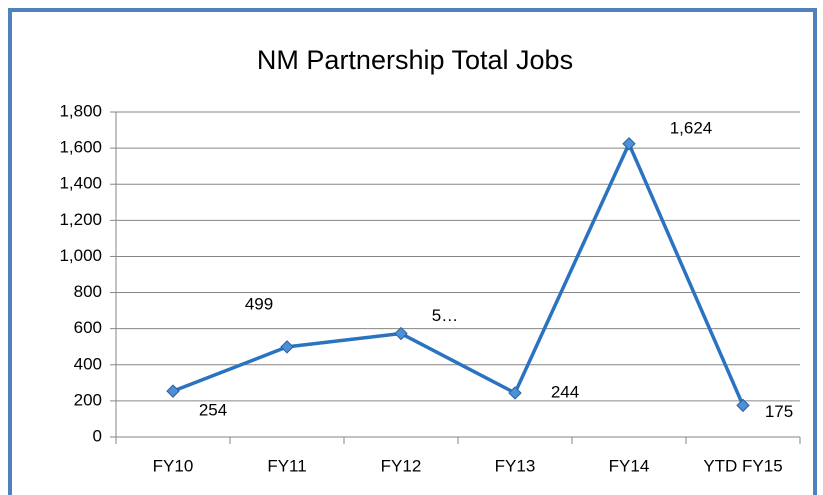  I want to click on x-tick-label: FY13, so click(515, 465).